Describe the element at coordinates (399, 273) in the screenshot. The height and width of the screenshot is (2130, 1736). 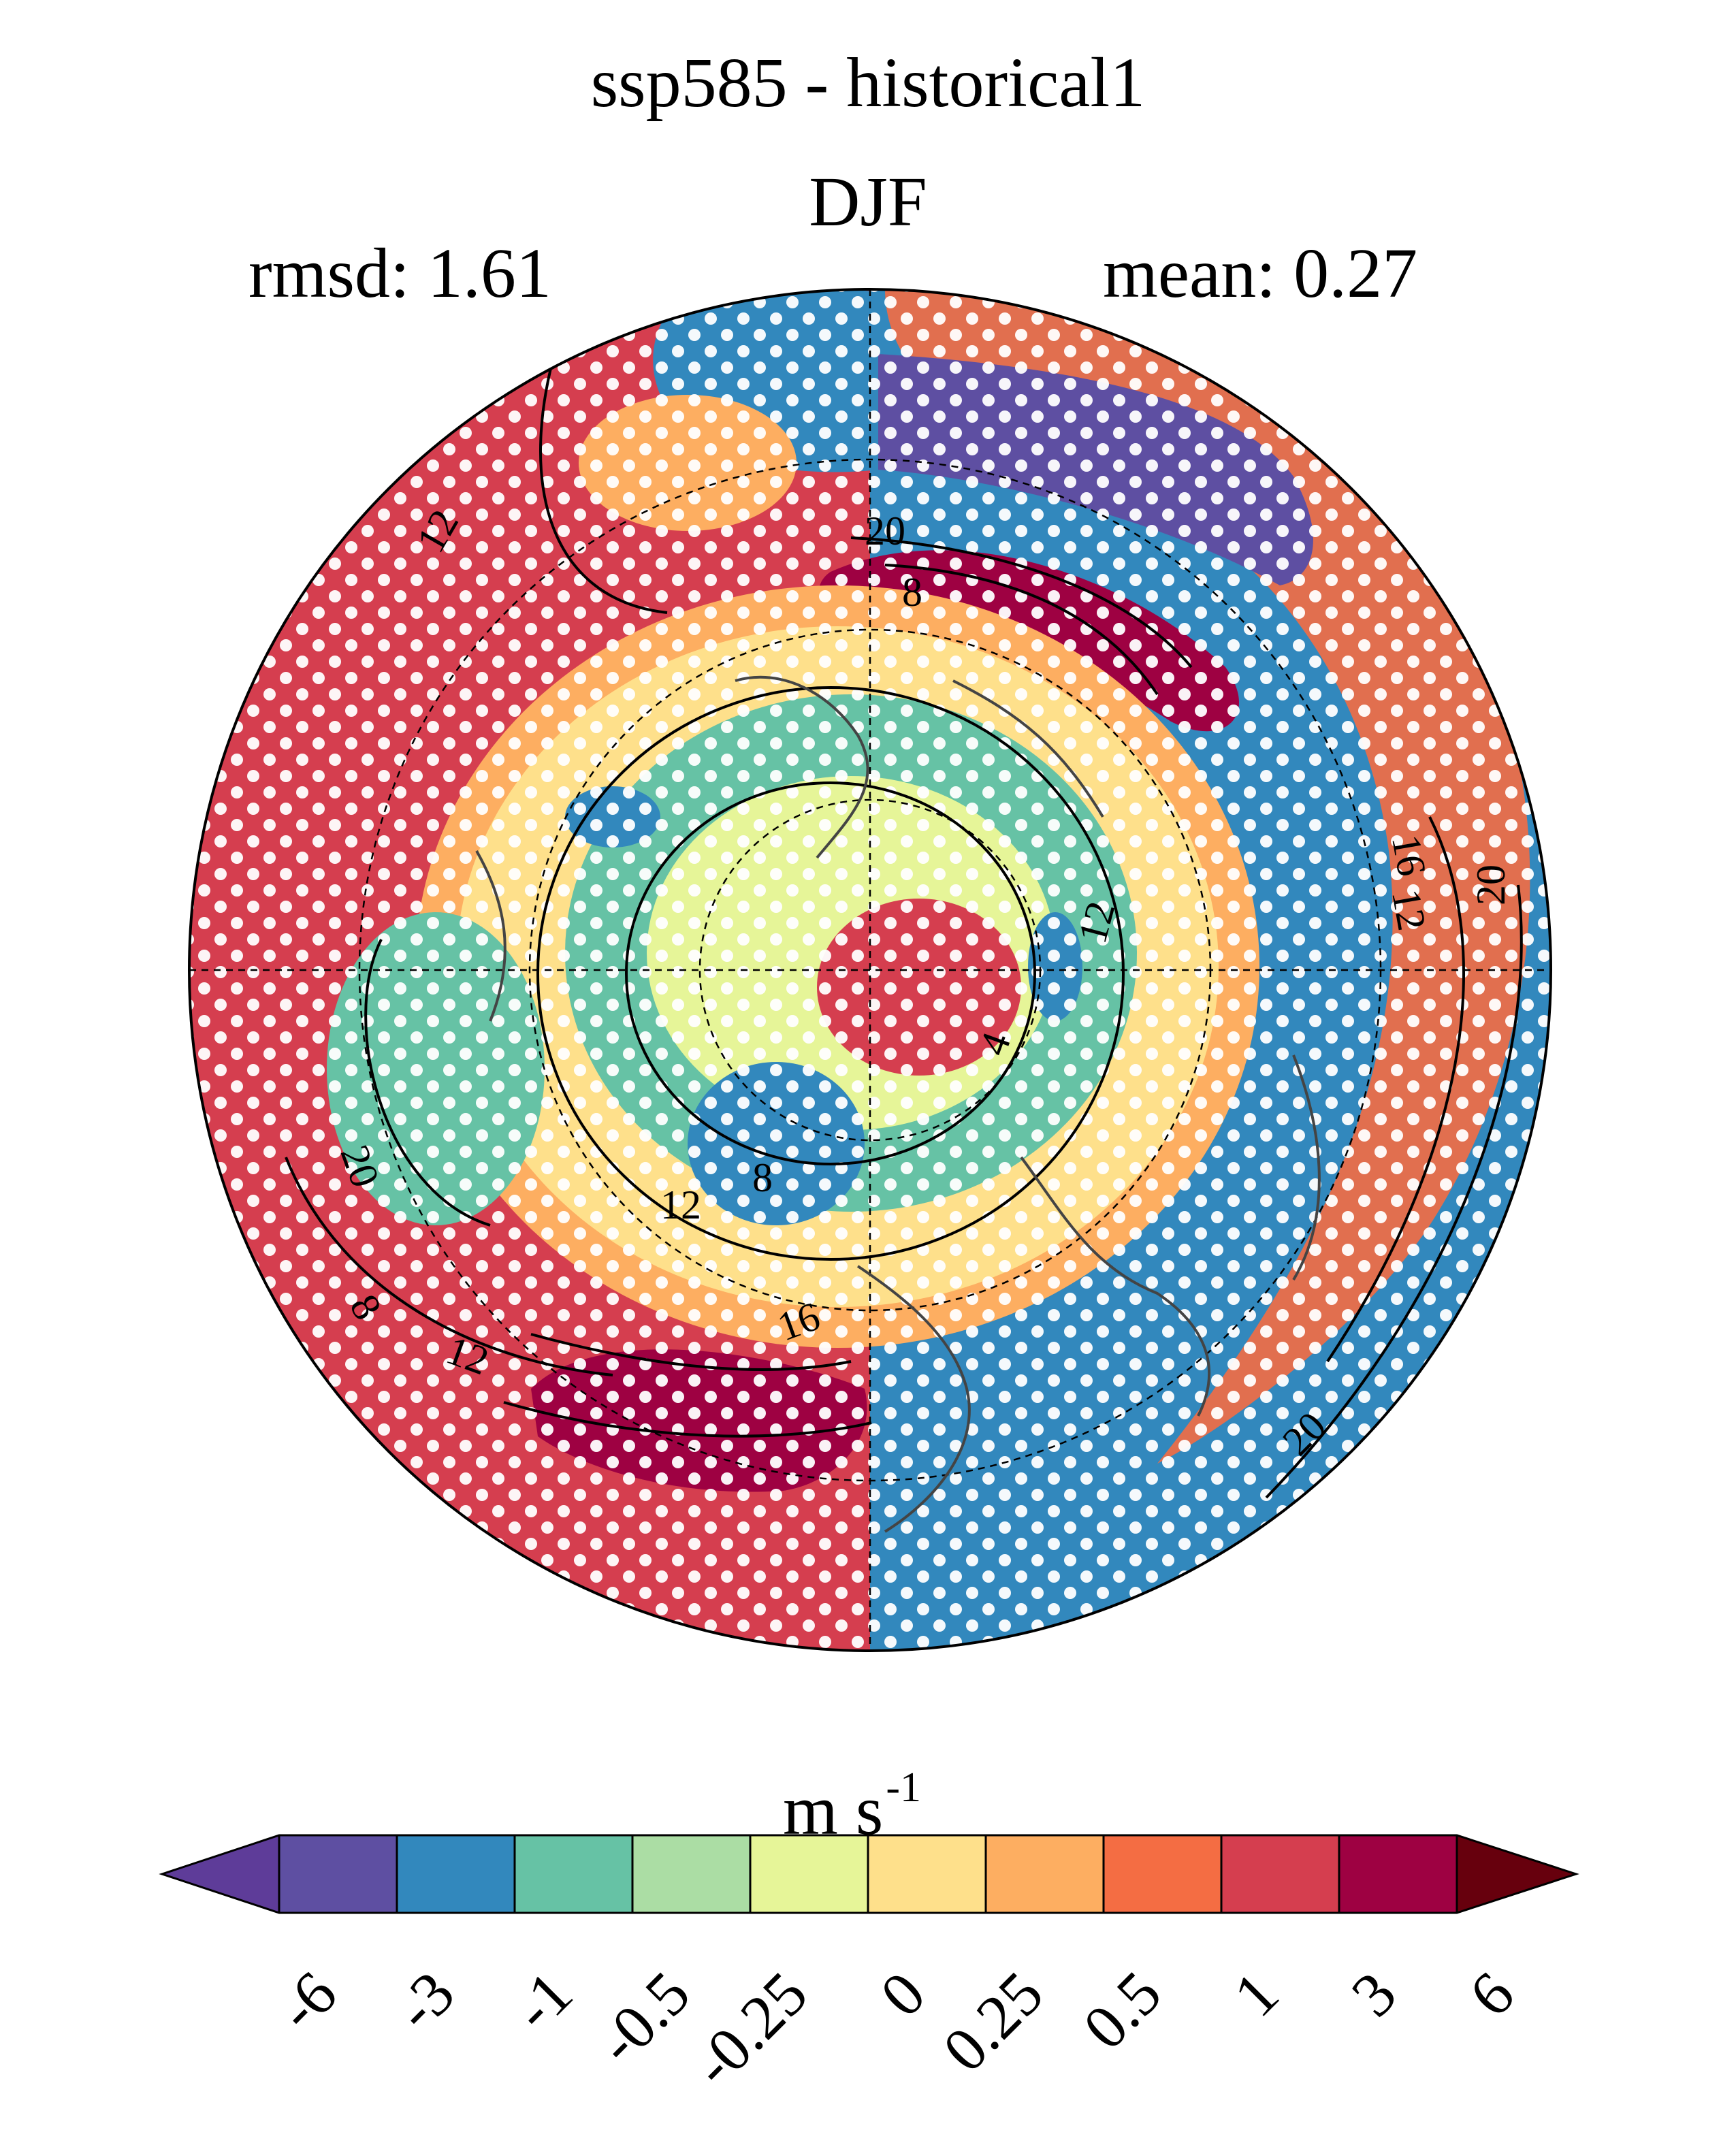
I see `rmsd-stat: rmsd: 1.61` at that location.